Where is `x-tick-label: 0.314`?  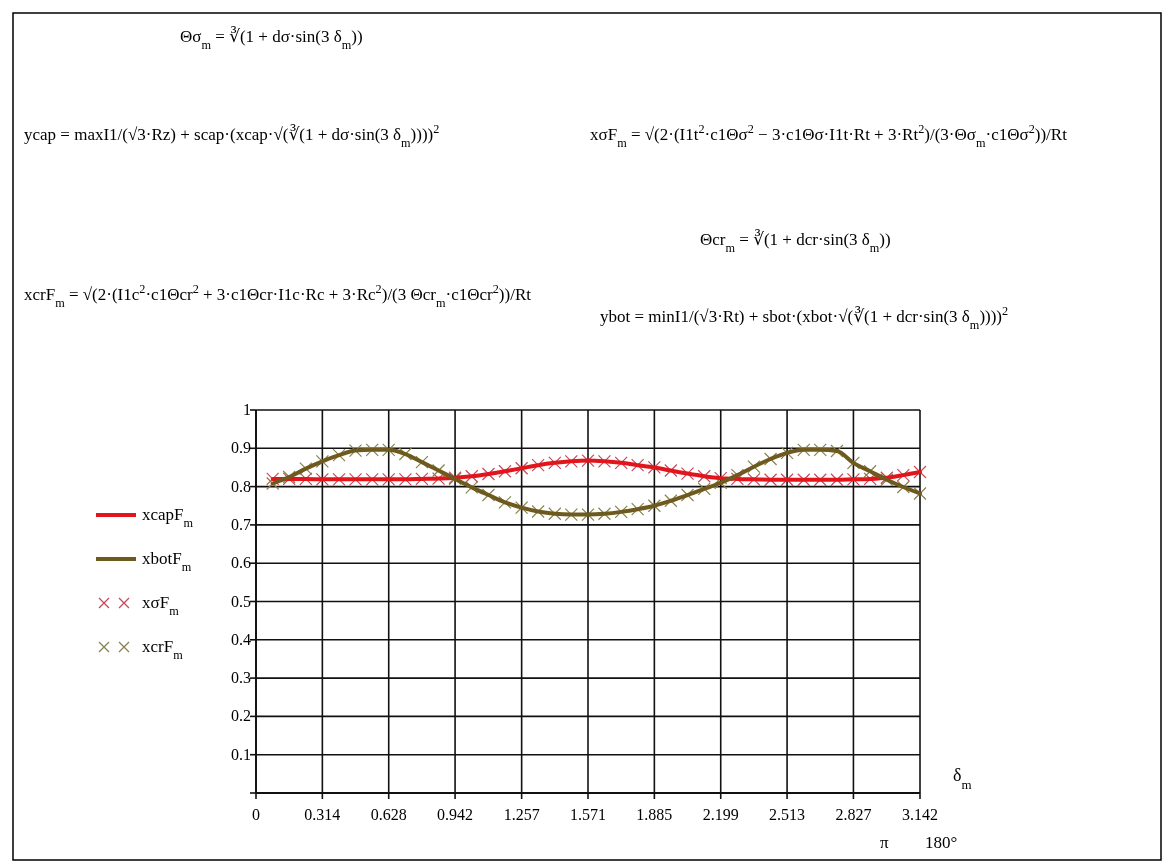 x-tick-label: 0.314 is located at coordinates (322, 814).